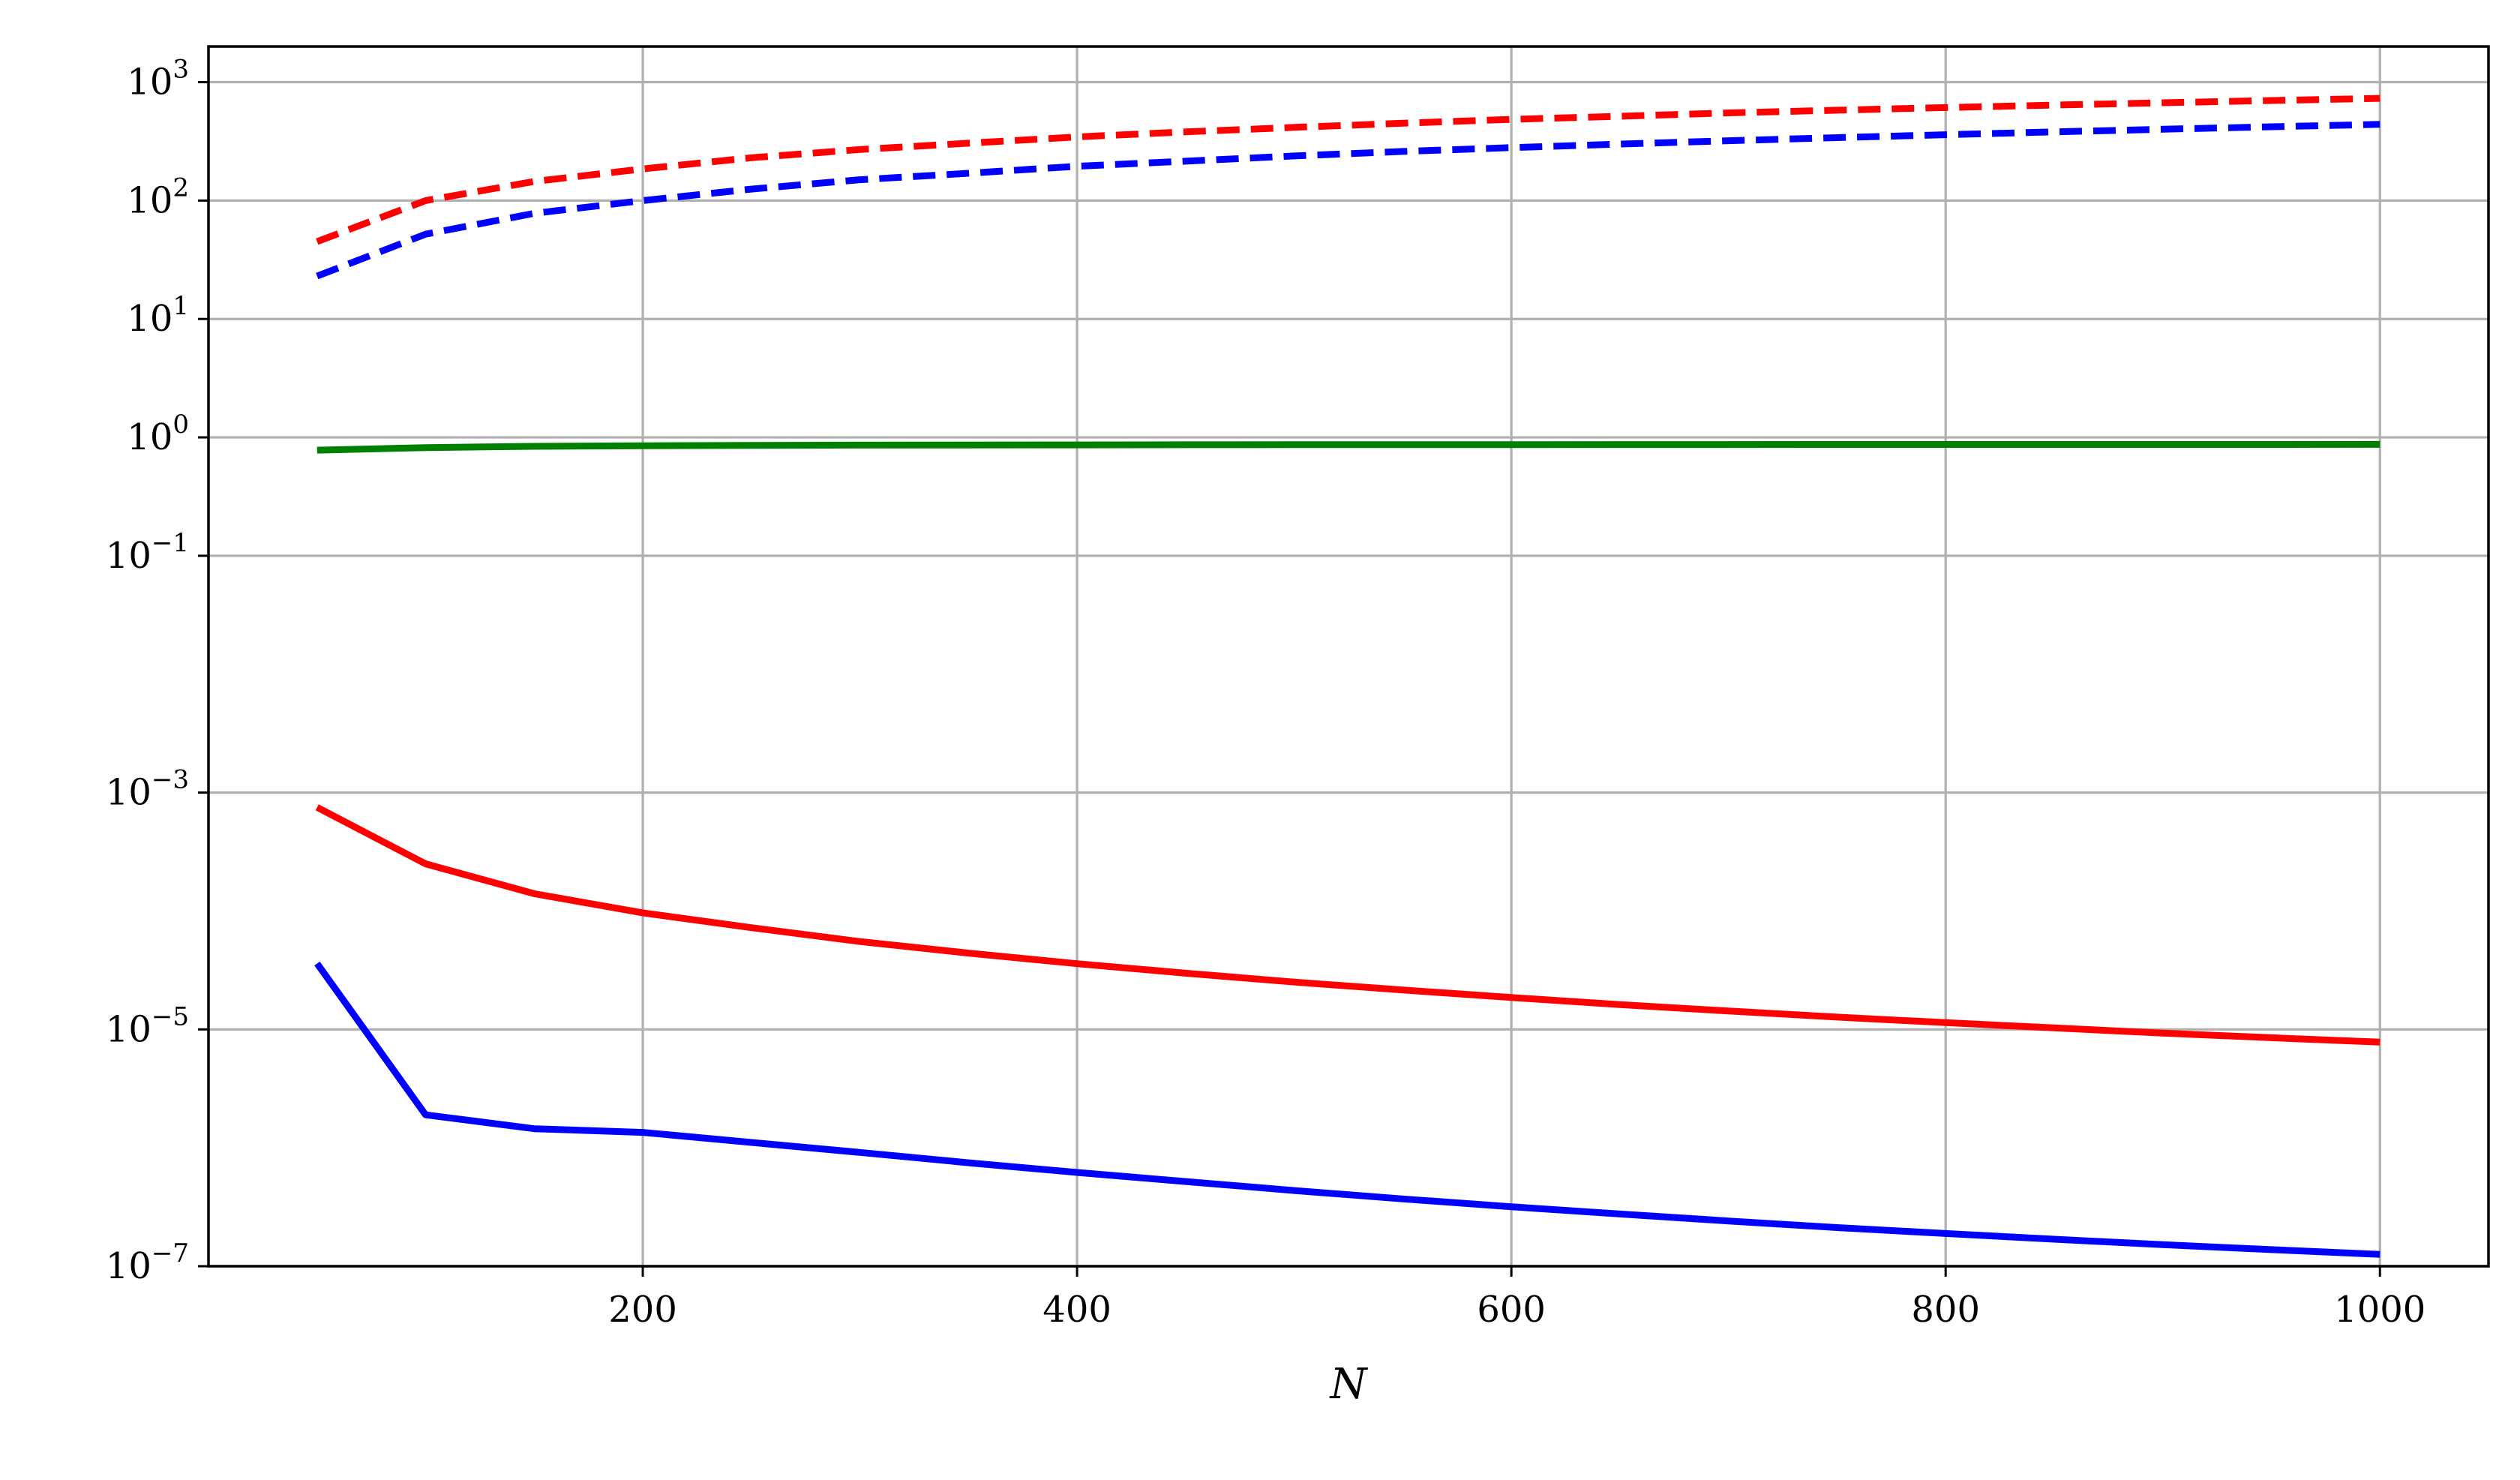 This screenshot has width=2520, height=1480. I want to click on x-tick-label: 400, so click(1077, 1310).